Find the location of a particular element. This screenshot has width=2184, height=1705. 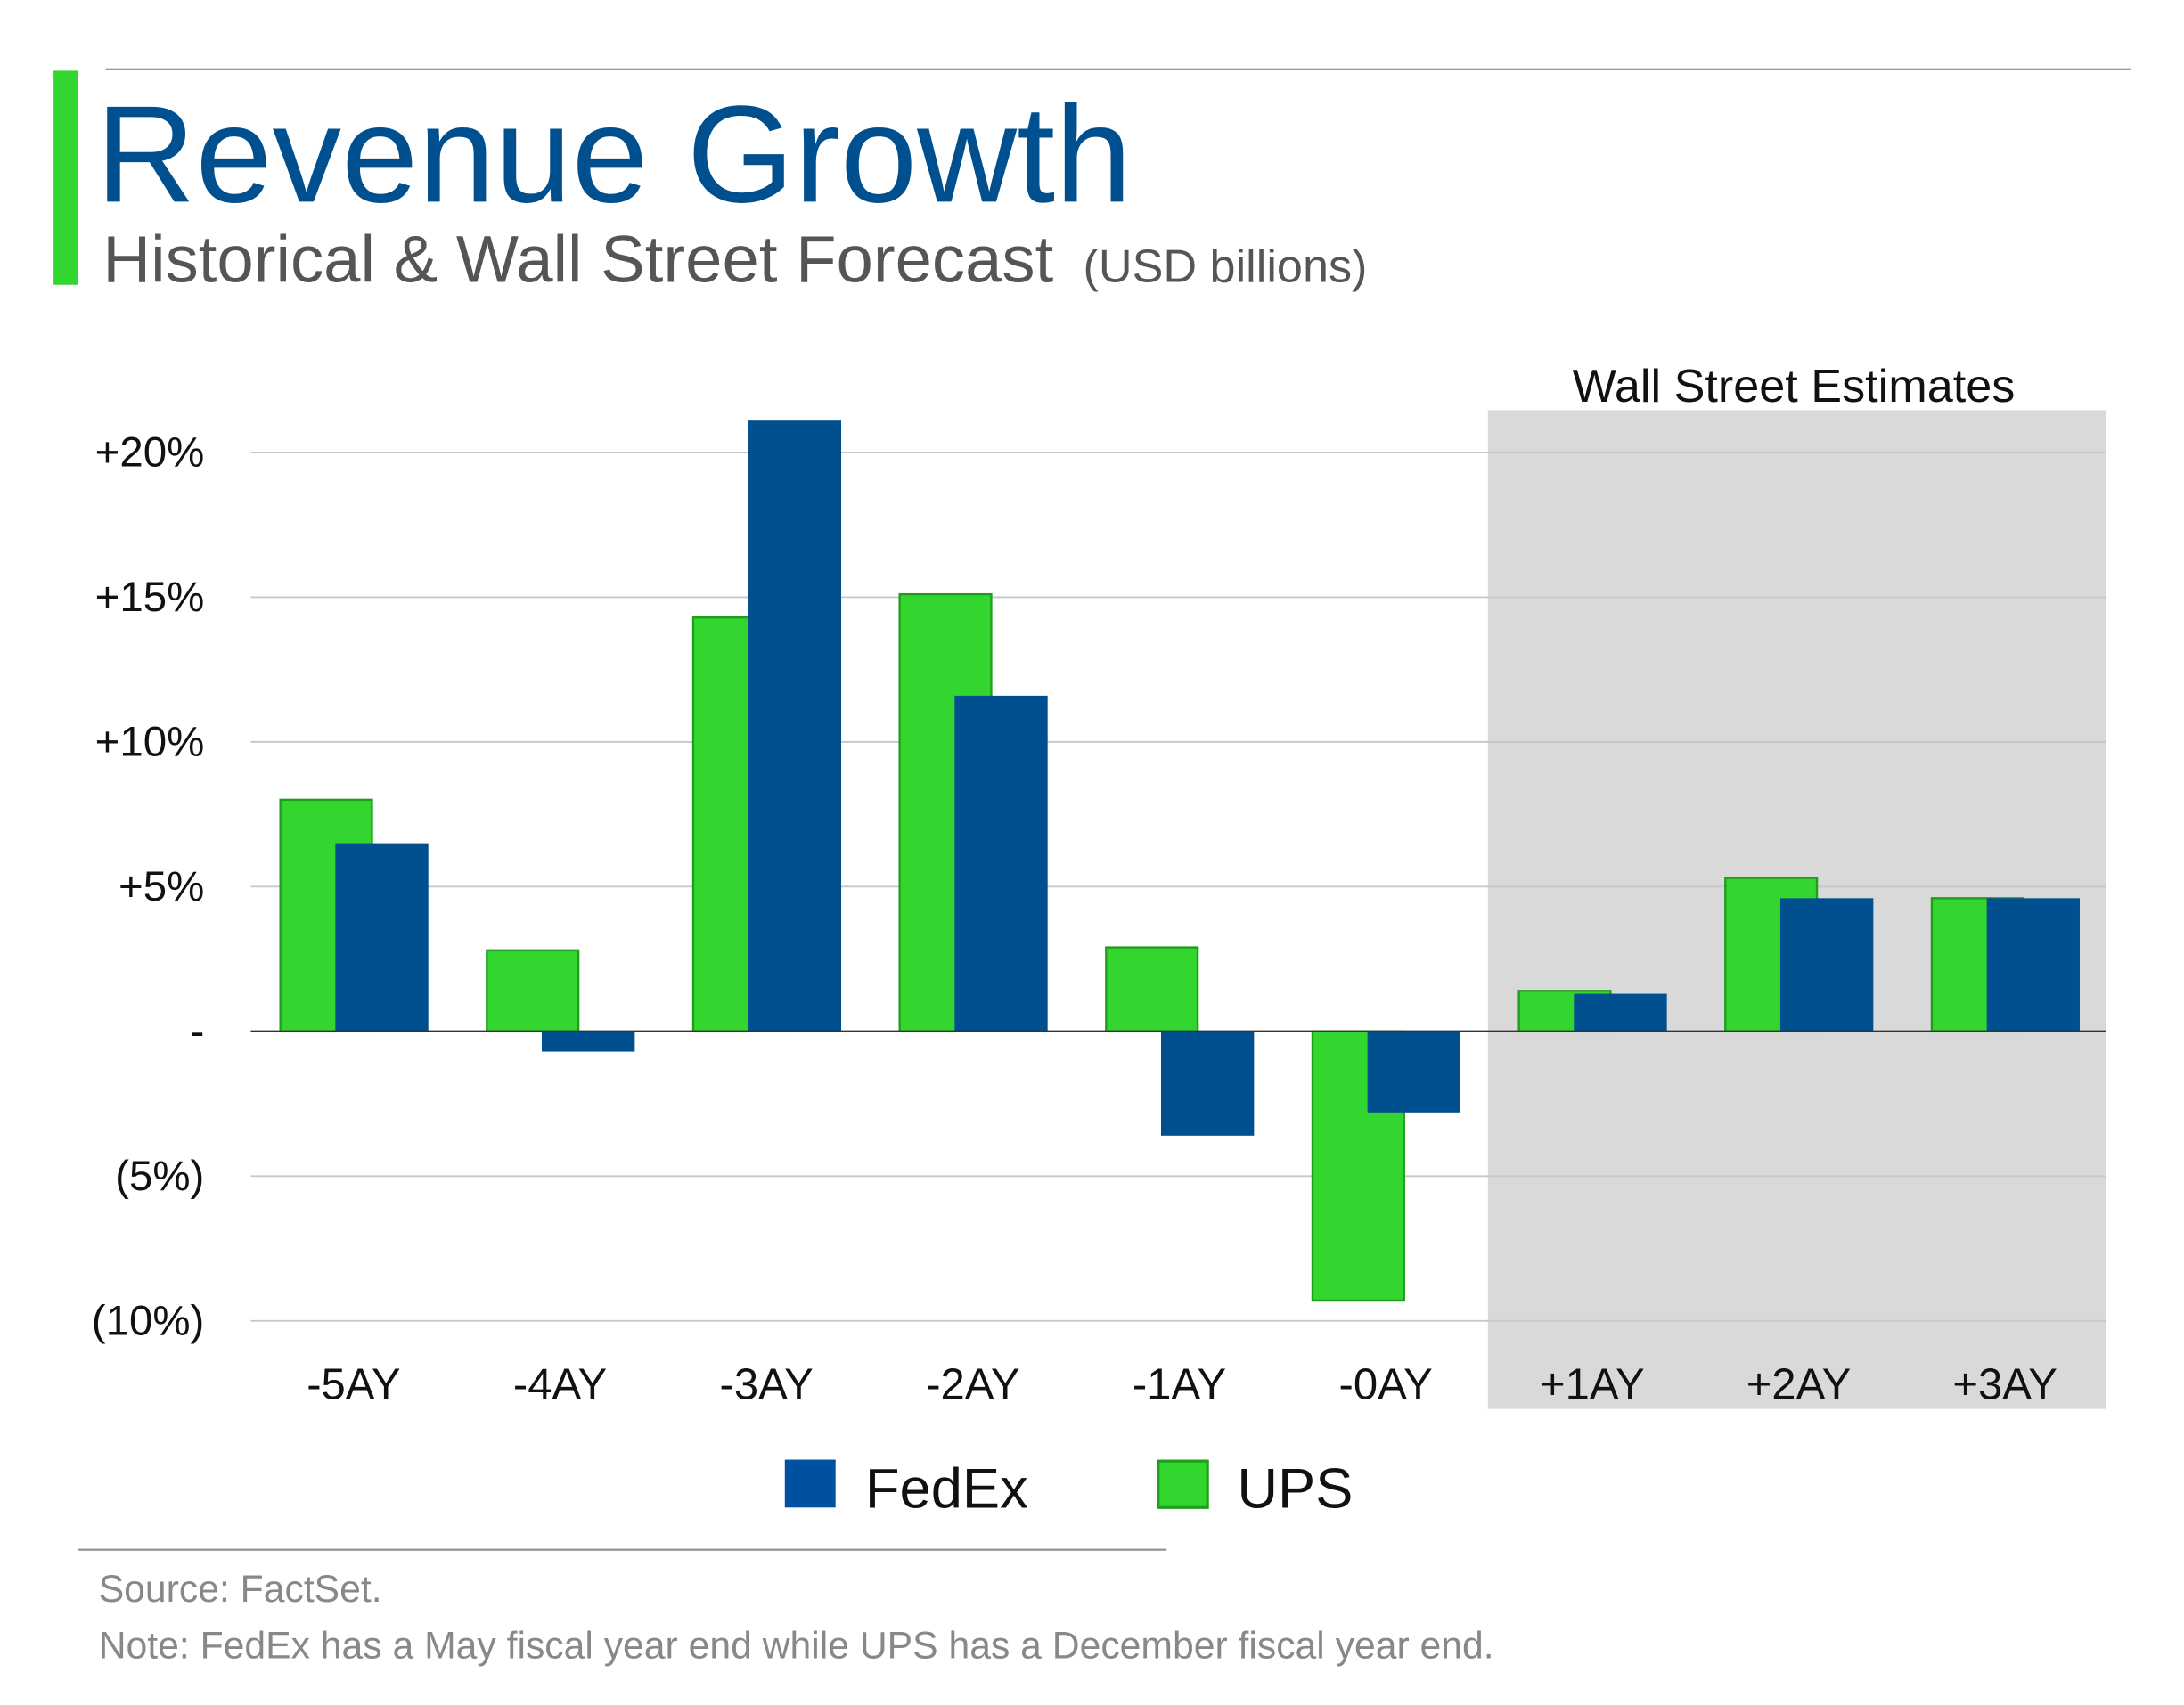

legend: FedEx UPS is located at coordinates (1068, 1488).